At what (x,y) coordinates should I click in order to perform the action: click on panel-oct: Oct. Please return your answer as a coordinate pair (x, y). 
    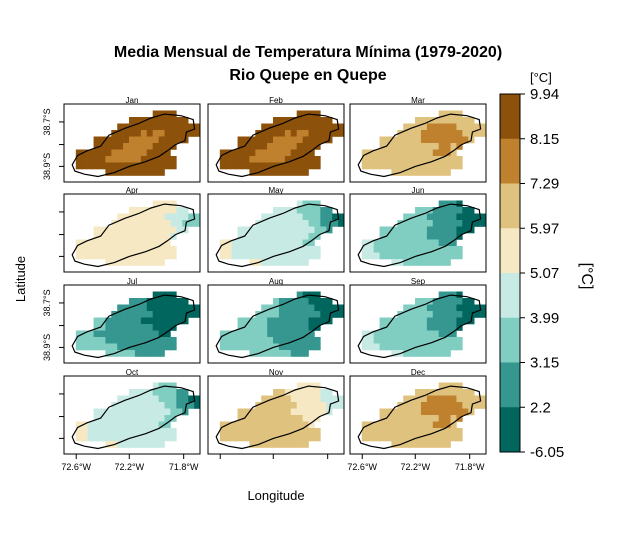
    Looking at the image, I should click on (132, 411).